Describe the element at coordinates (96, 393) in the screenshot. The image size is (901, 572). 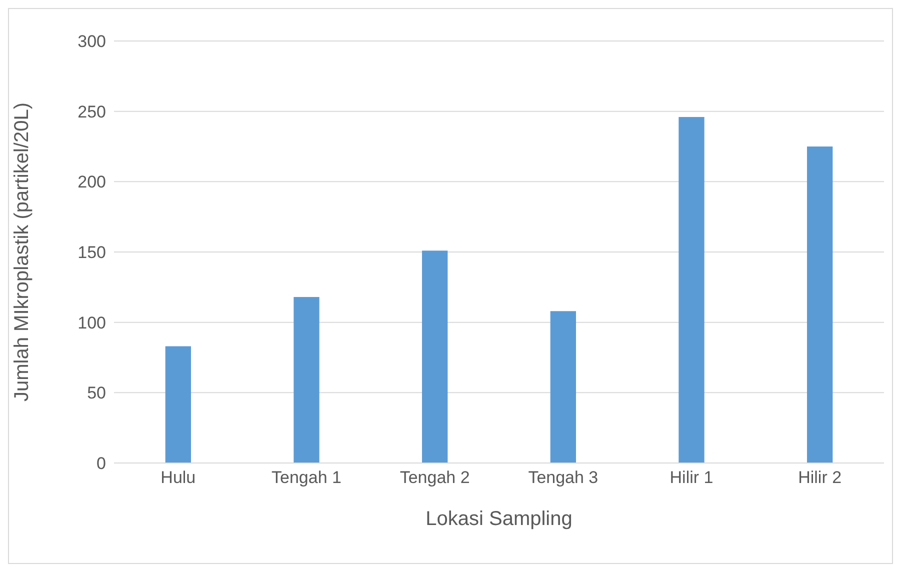
I see `y-tick-label: 50` at that location.